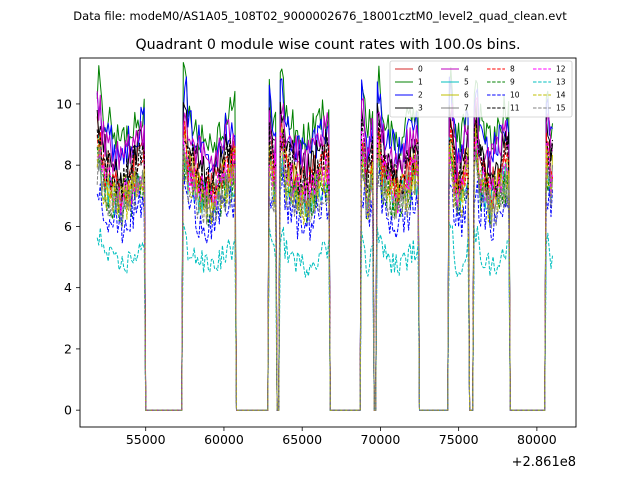  What do you see at coordinates (537, 439) in the screenshot?
I see `x-tick-label: 80000` at bounding box center [537, 439].